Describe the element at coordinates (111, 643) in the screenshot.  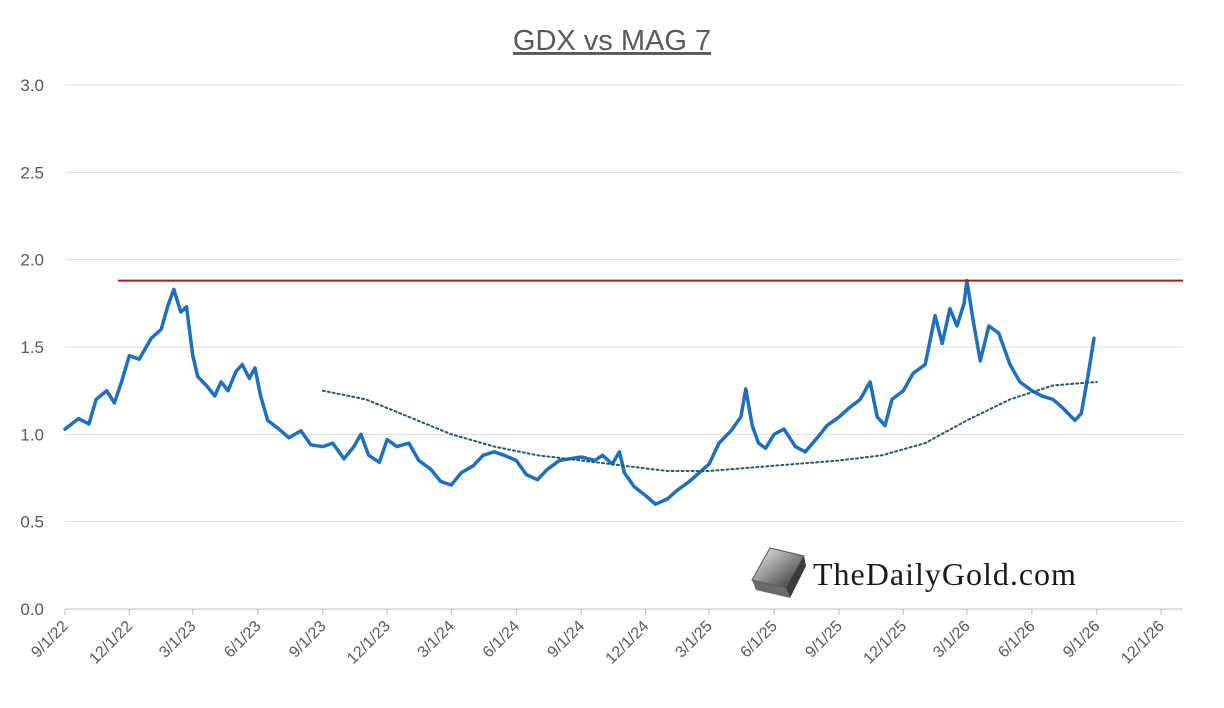
I see `x-tick-label: 12/1/22` at that location.